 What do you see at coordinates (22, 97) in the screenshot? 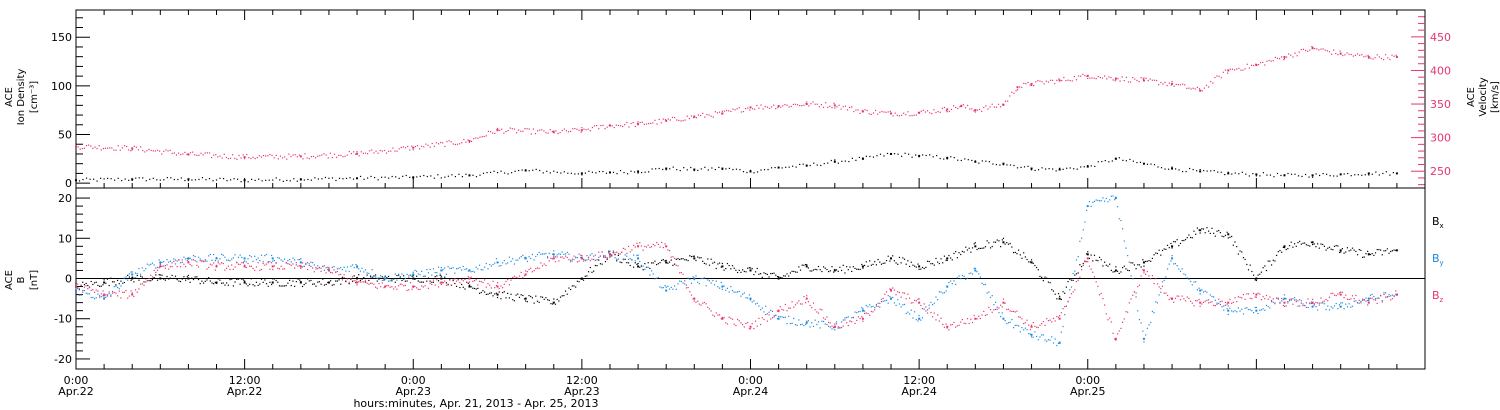
I see `top-left-axis-title: ACE Ion Density [cm⁻³]` at bounding box center [22, 97].